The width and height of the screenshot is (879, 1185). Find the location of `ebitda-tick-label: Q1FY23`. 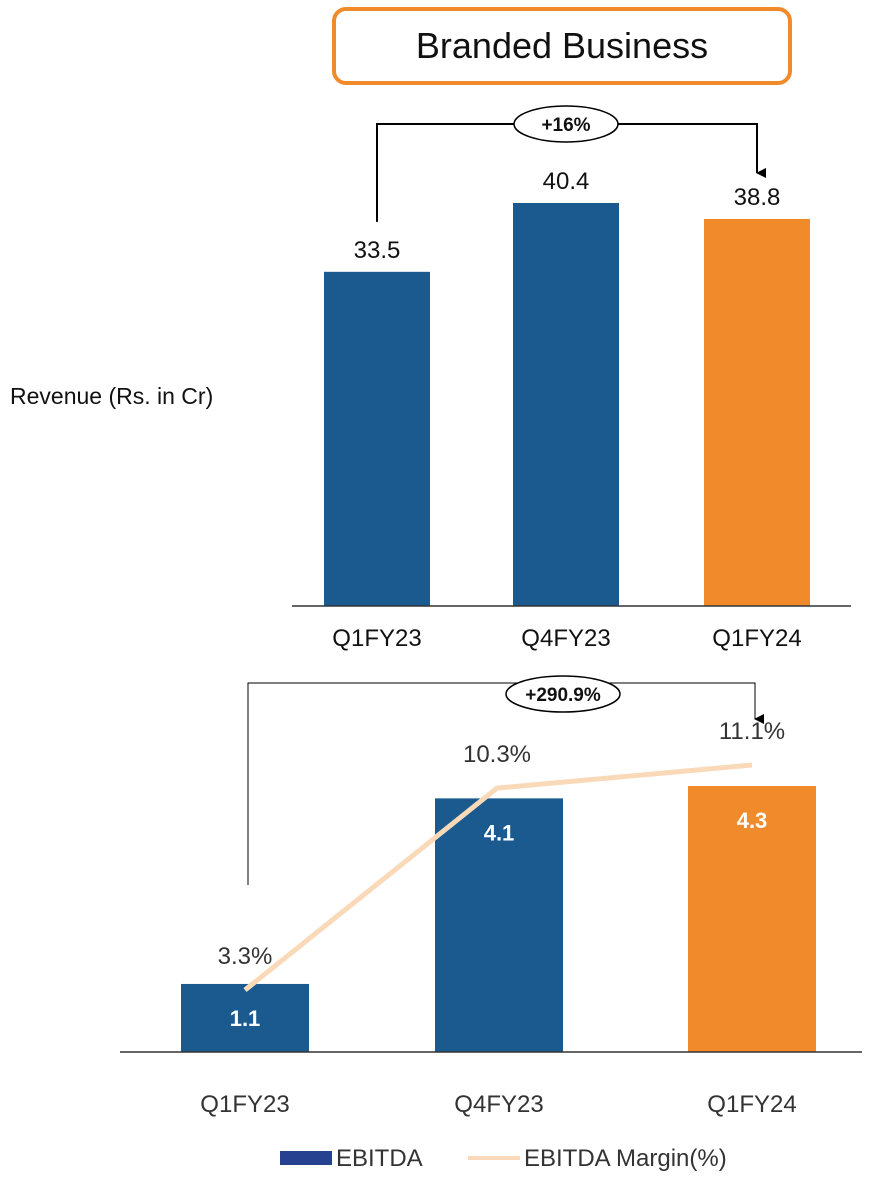

ebitda-tick-label: Q1FY23 is located at coordinates (244, 1104).